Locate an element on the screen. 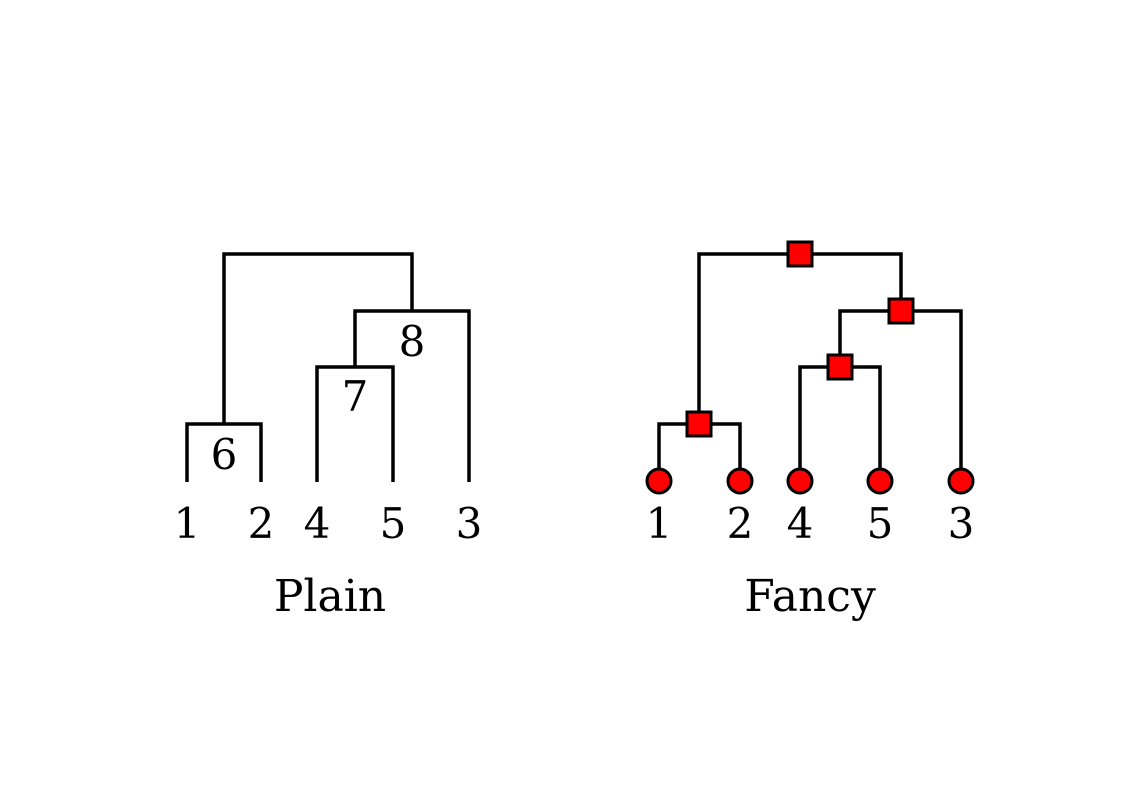  plain-leaf-label: 5 is located at coordinates (393, 523).